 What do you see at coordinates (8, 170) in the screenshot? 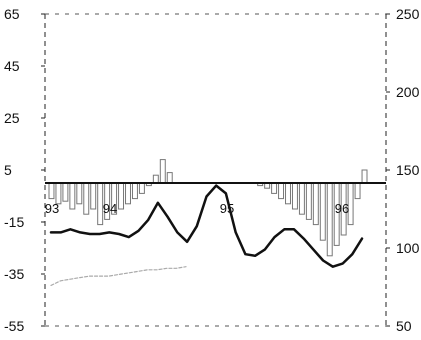
I see `left-tick-label: 5` at bounding box center [8, 170].